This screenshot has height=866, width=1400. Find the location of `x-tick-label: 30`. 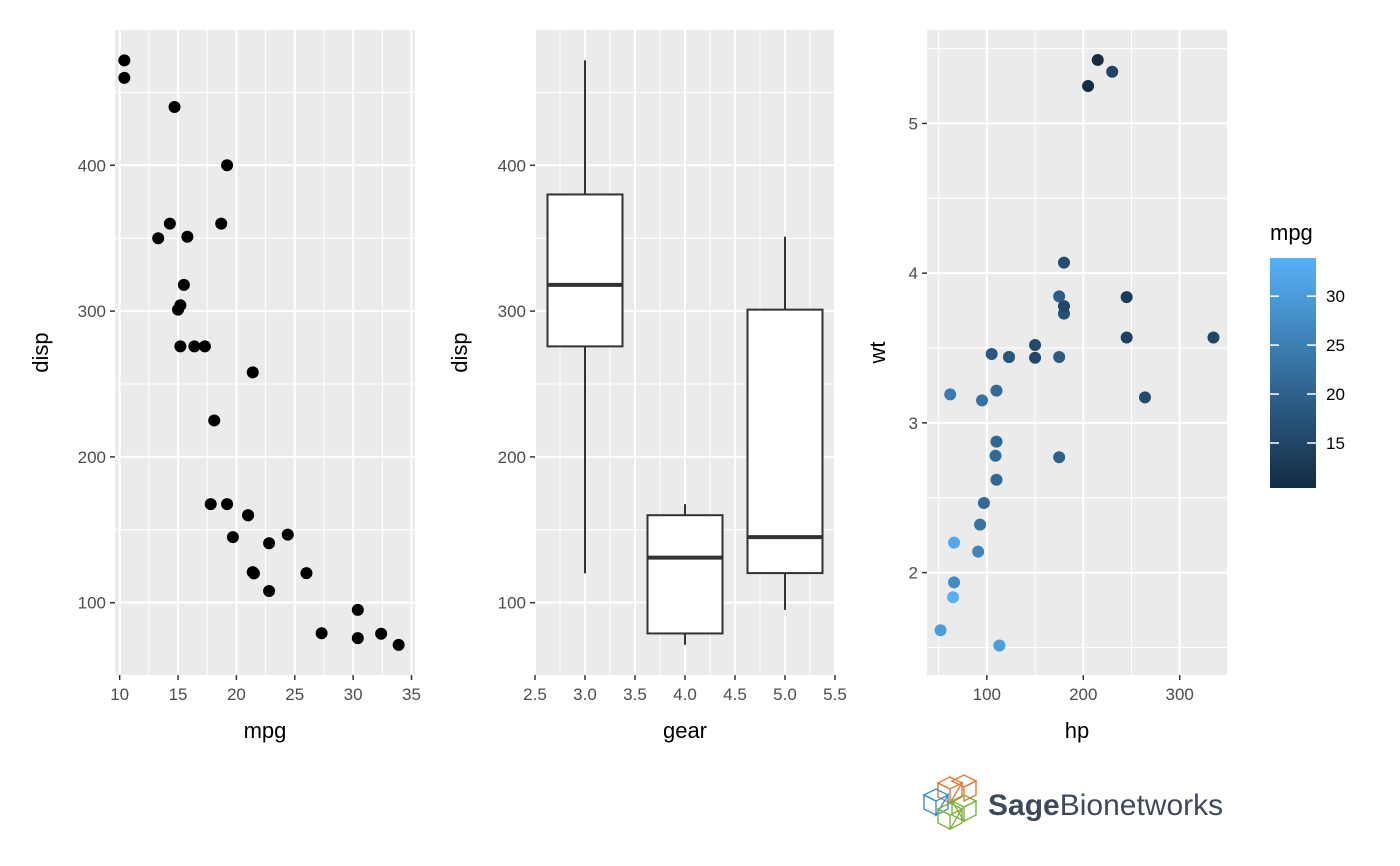

x-tick-label: 30 is located at coordinates (353, 694).